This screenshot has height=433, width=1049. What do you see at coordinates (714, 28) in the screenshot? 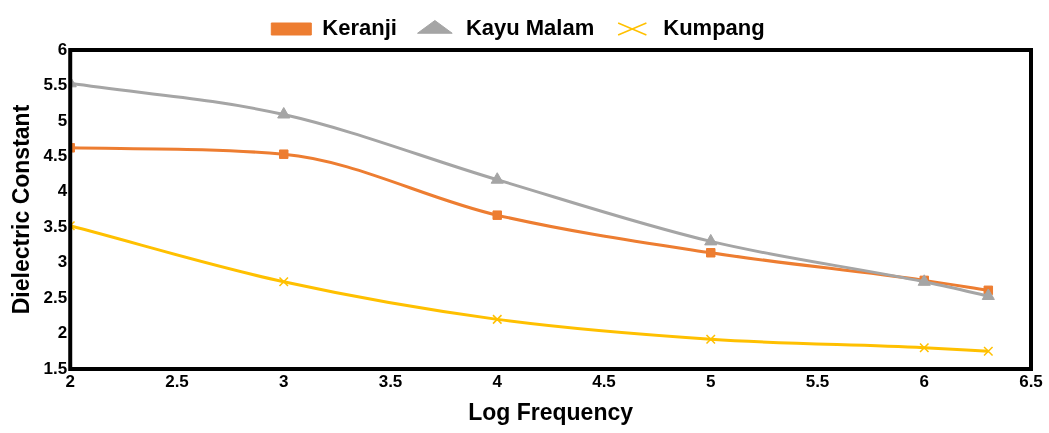
I see `legend-label: Kumpang` at bounding box center [714, 28].